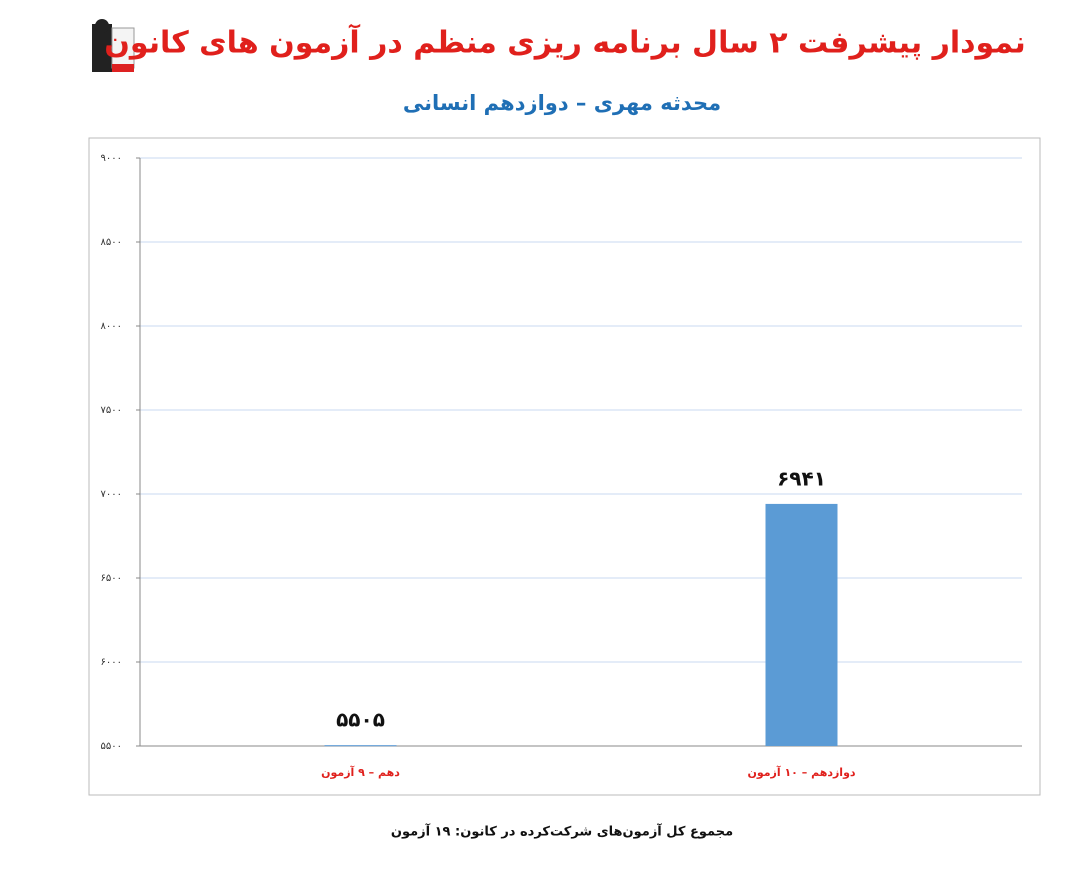 This screenshot has width=1080, height=871. Describe the element at coordinates (360, 772) in the screenshot. I see `x-tick-label: دهم – ۹ آزمون` at that location.